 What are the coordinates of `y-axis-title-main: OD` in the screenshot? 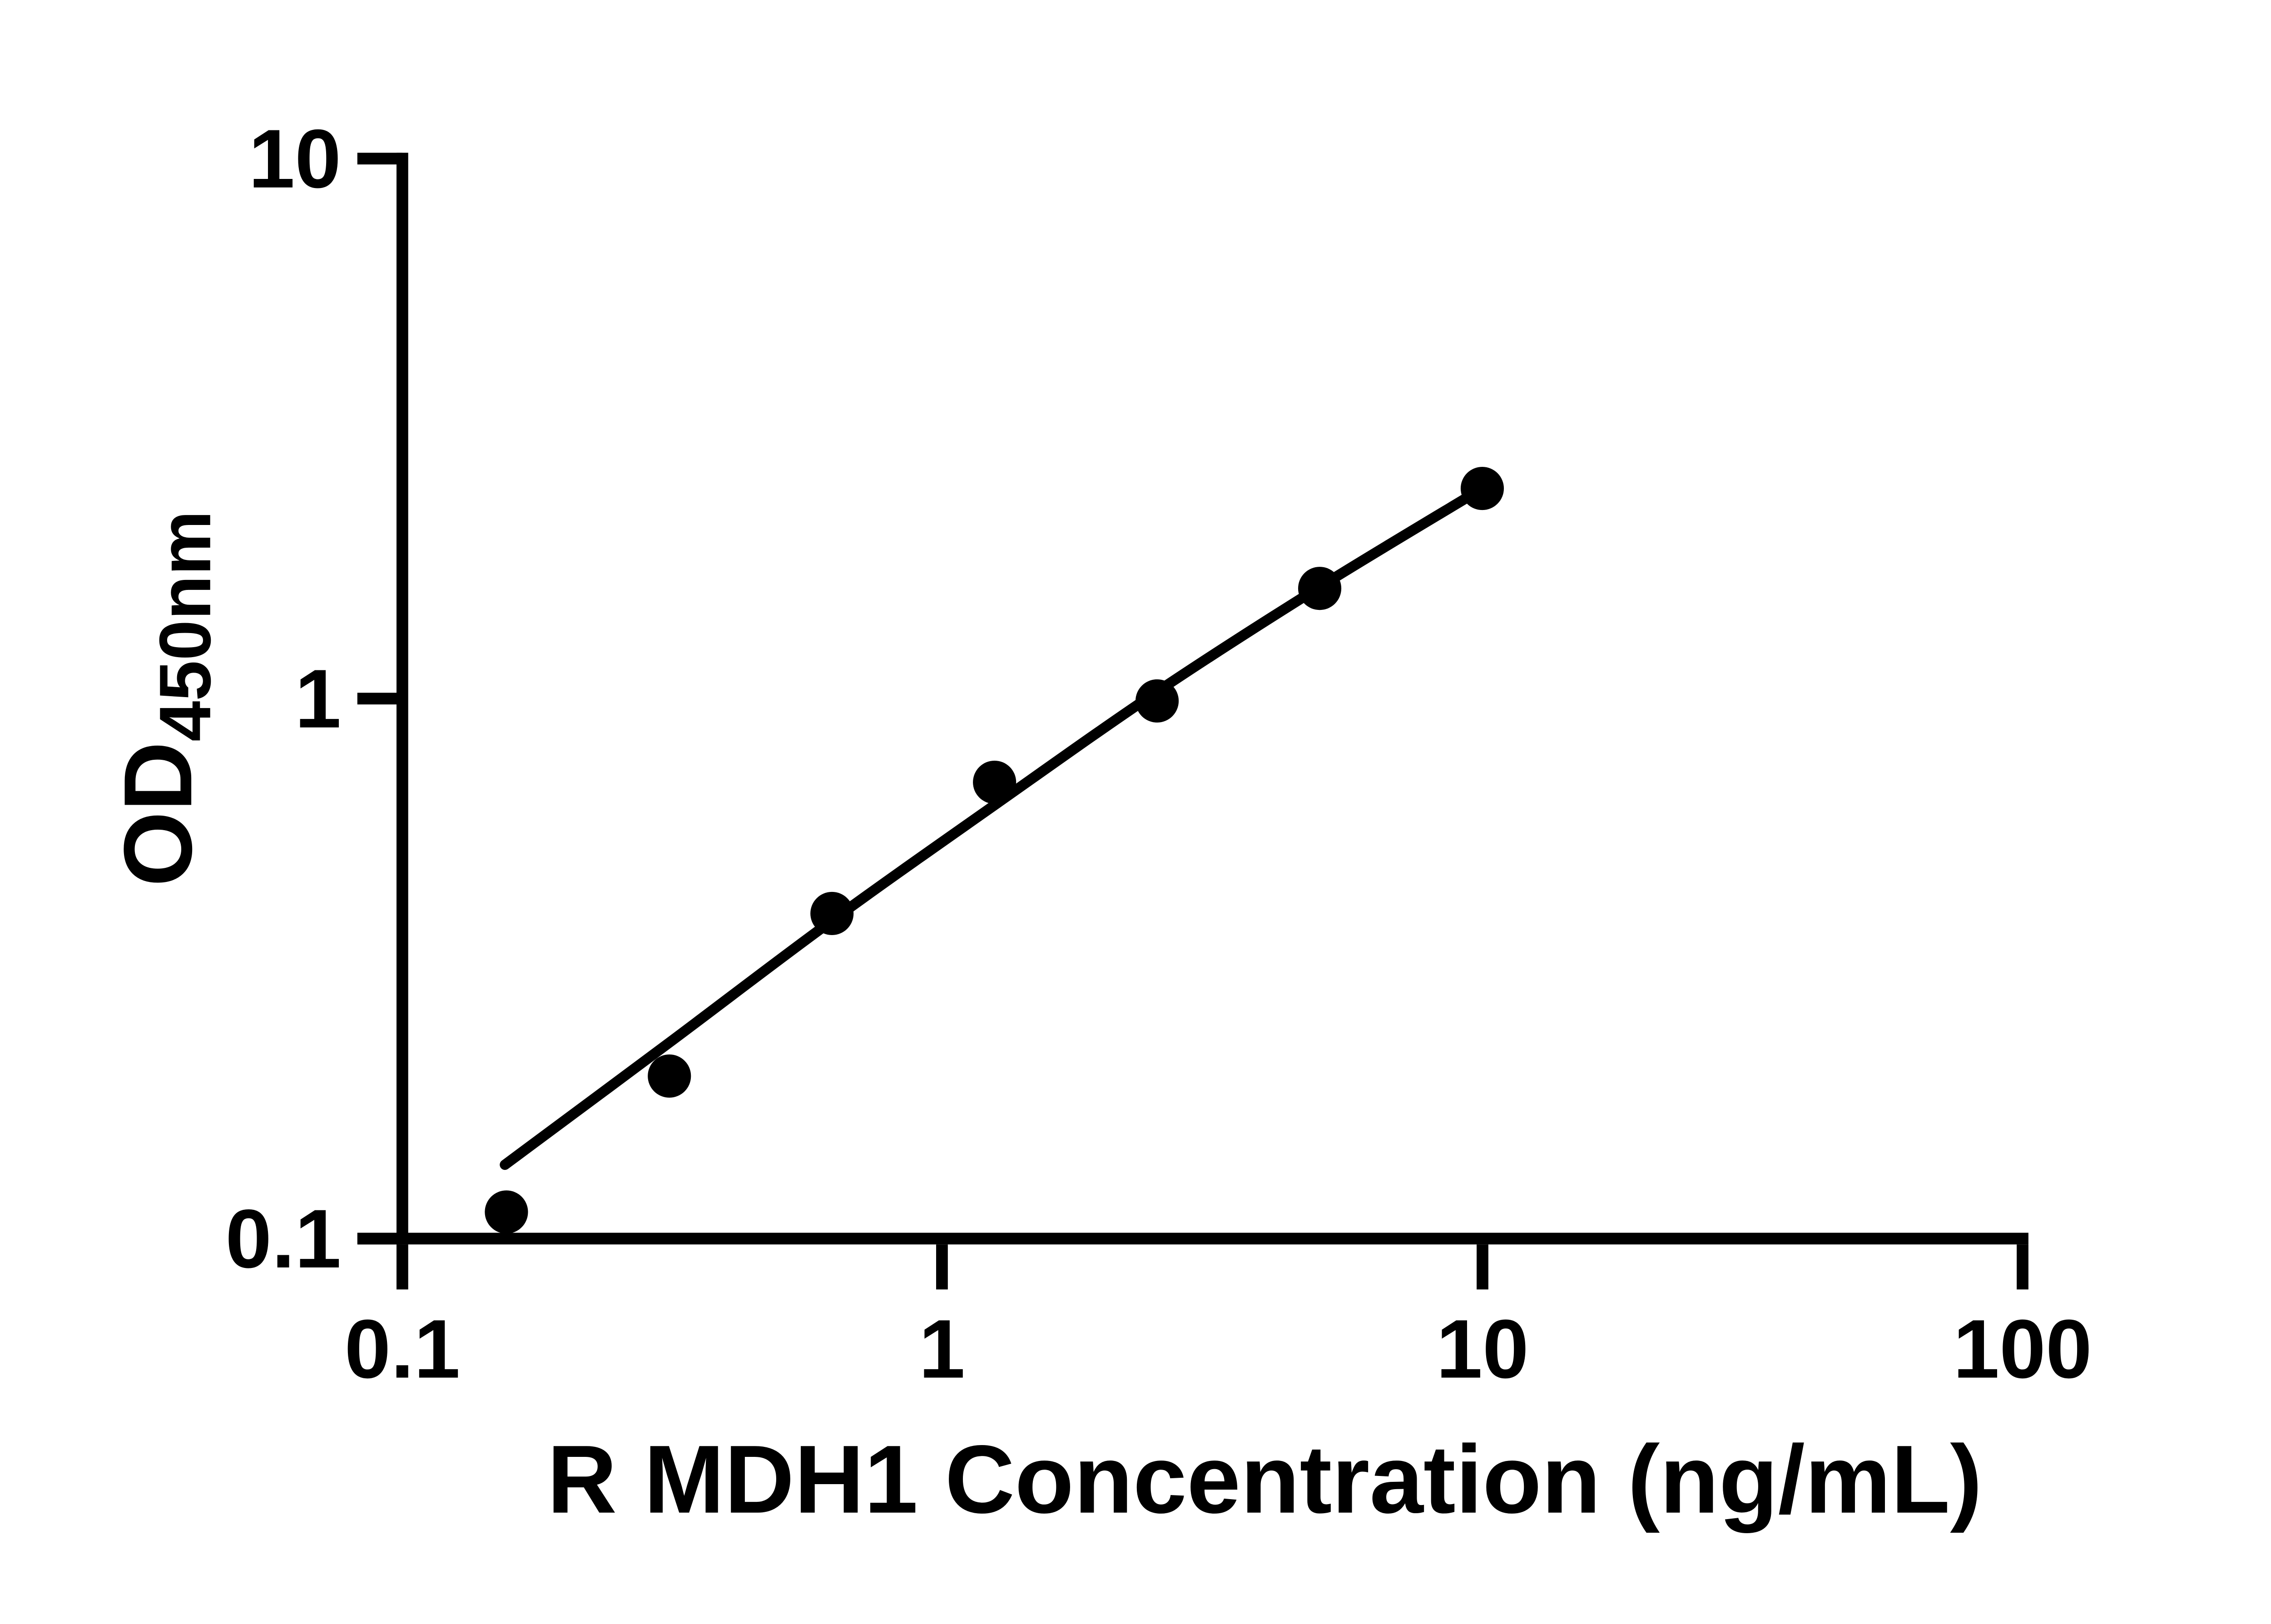 It's located at (158, 814).